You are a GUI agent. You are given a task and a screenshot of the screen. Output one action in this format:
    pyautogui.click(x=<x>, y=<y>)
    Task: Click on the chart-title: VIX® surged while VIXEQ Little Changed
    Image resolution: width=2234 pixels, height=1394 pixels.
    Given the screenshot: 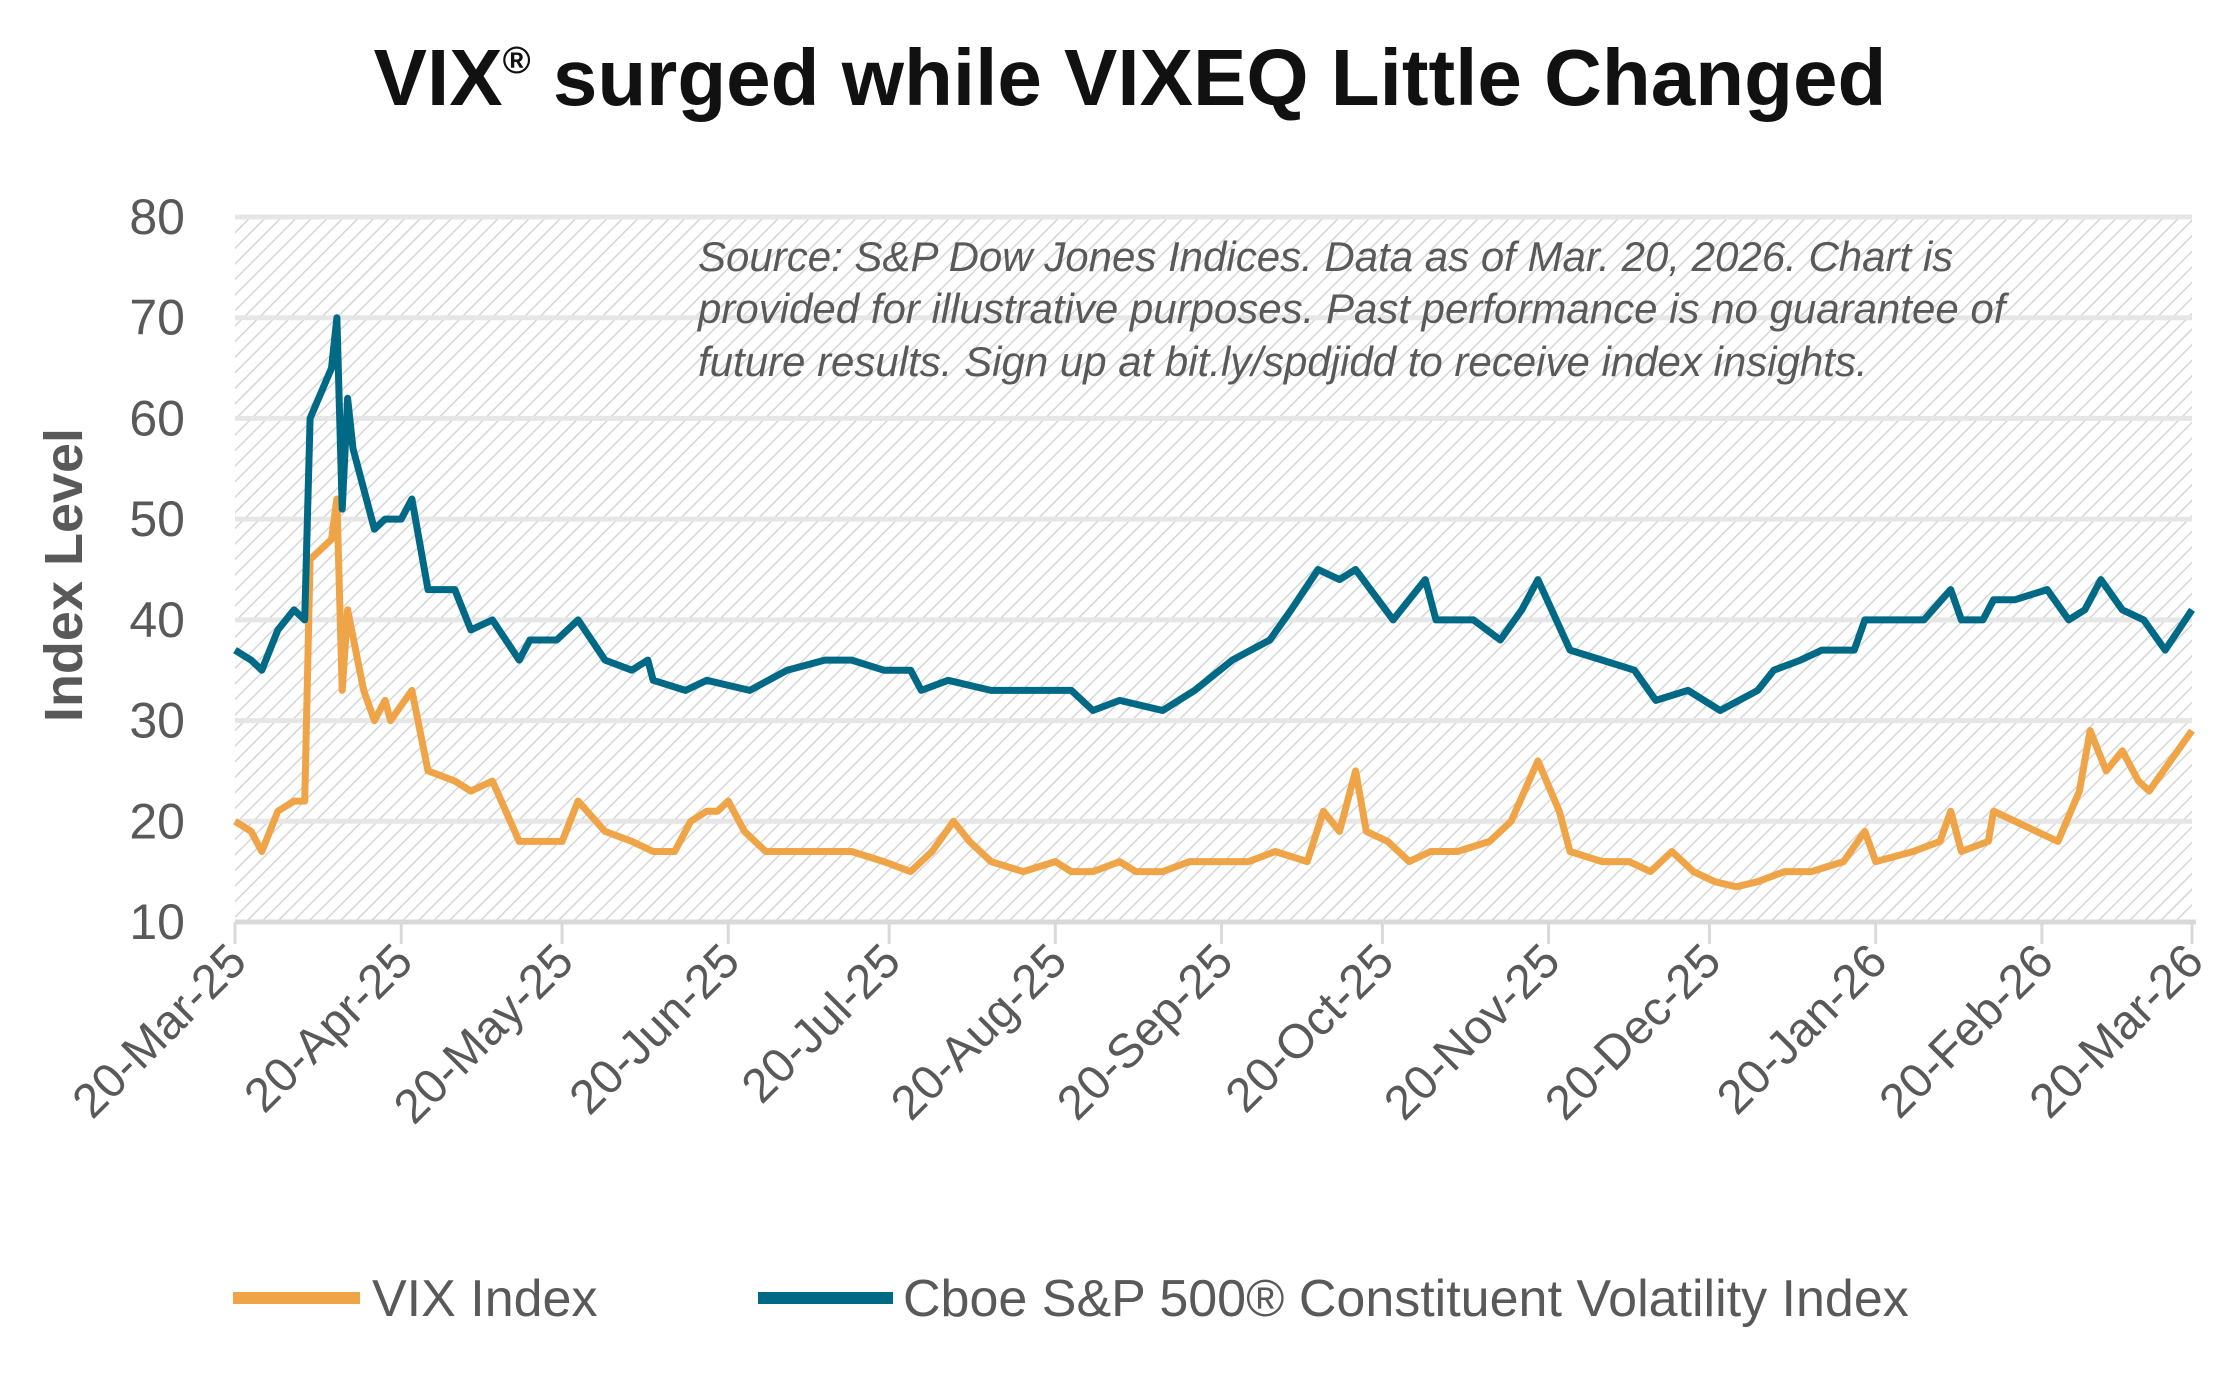 What is the action you would take?
    pyautogui.click(x=1130, y=77)
    